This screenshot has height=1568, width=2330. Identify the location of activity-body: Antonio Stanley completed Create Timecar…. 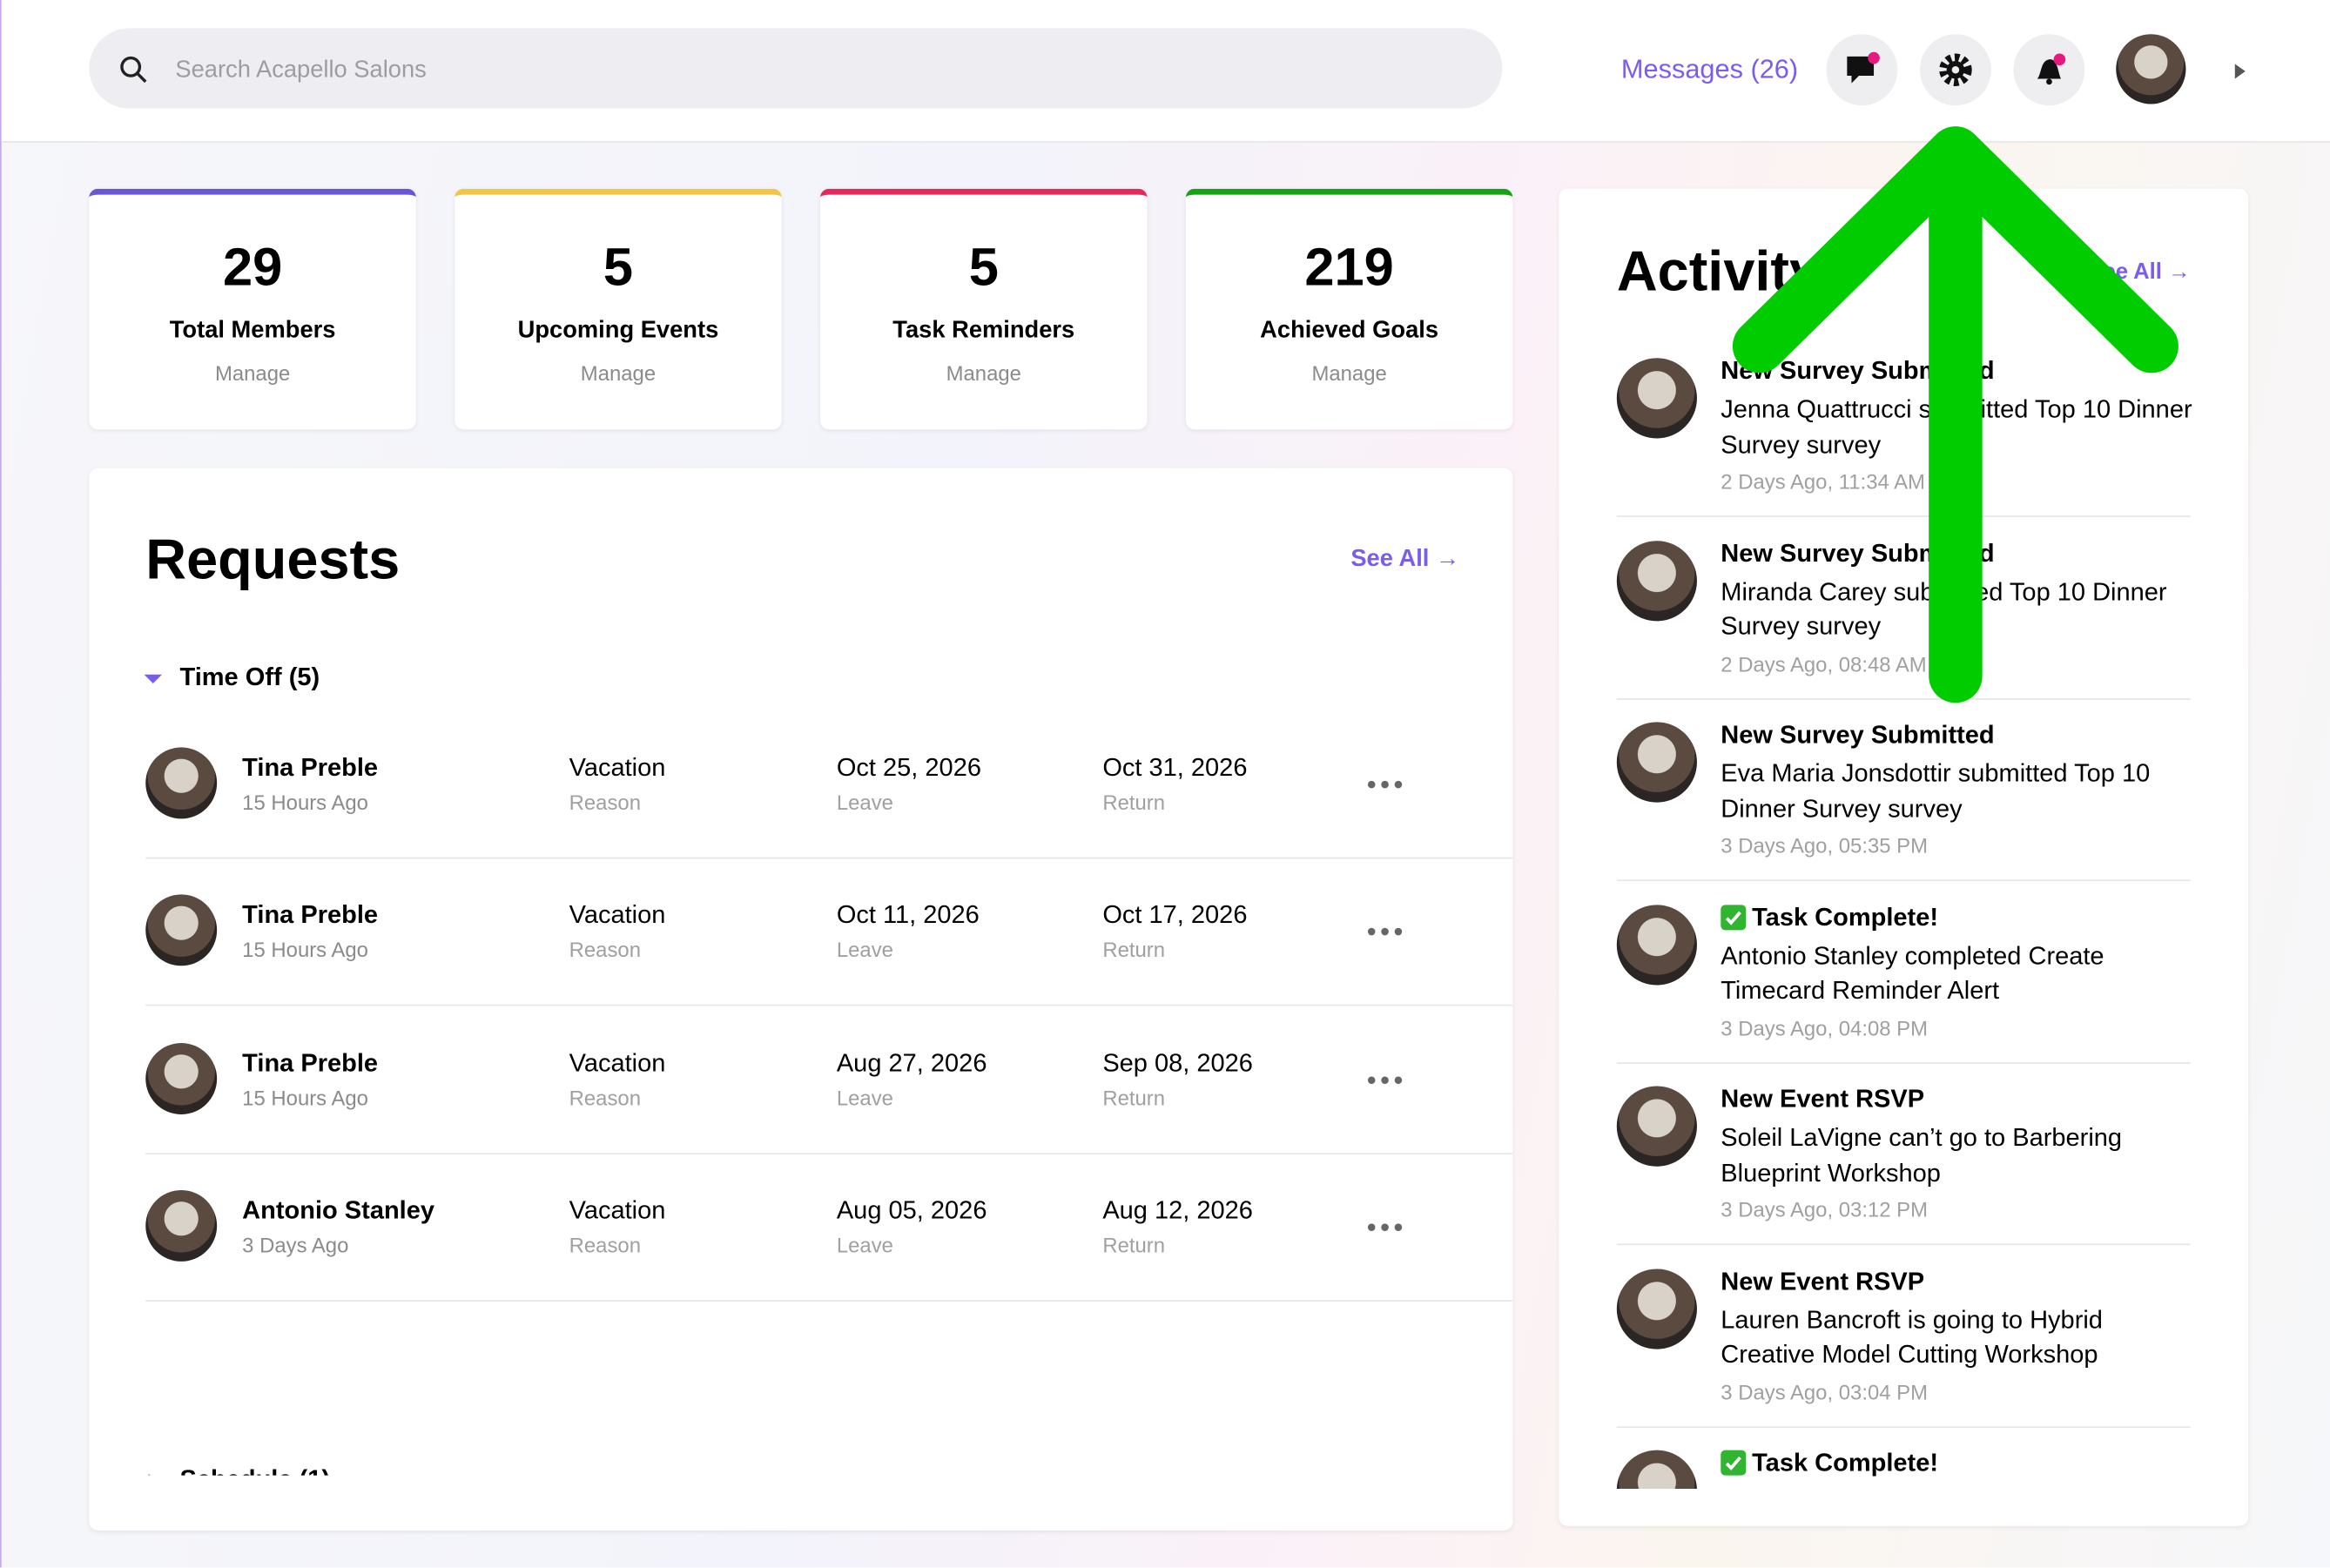
(1912, 973).